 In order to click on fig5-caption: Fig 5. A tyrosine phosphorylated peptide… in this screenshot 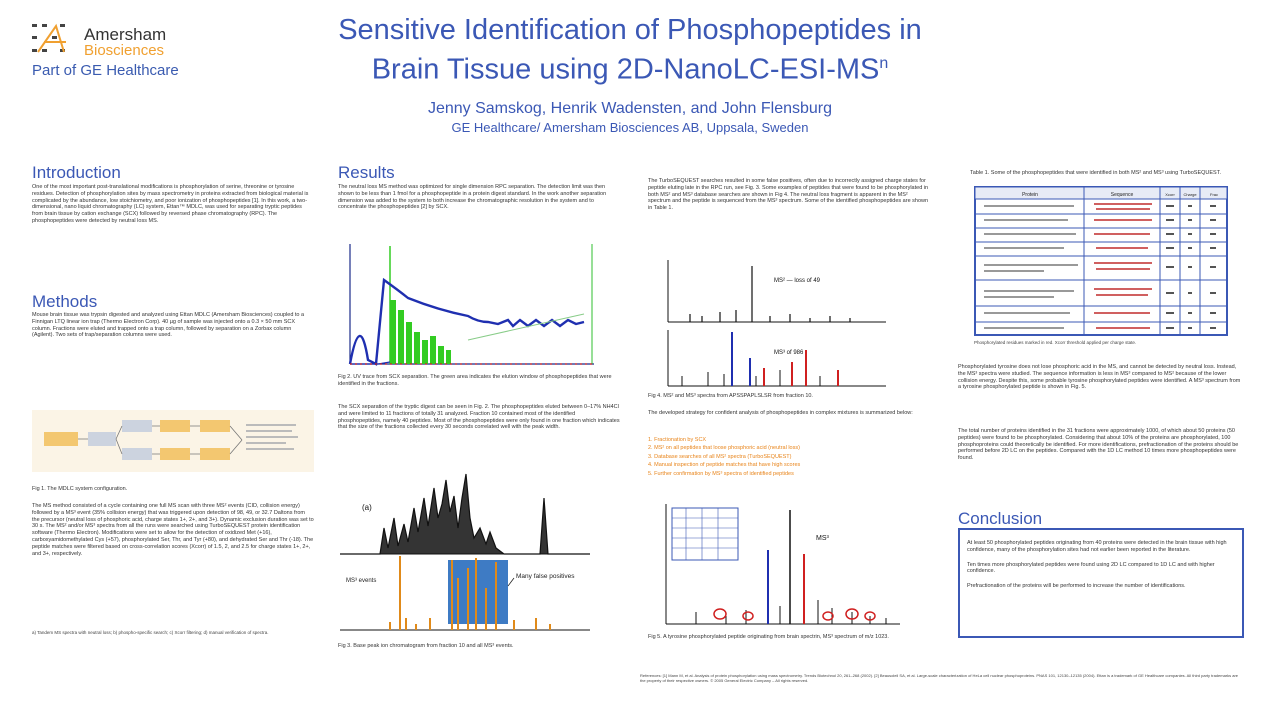, I will do `click(768, 637)`.